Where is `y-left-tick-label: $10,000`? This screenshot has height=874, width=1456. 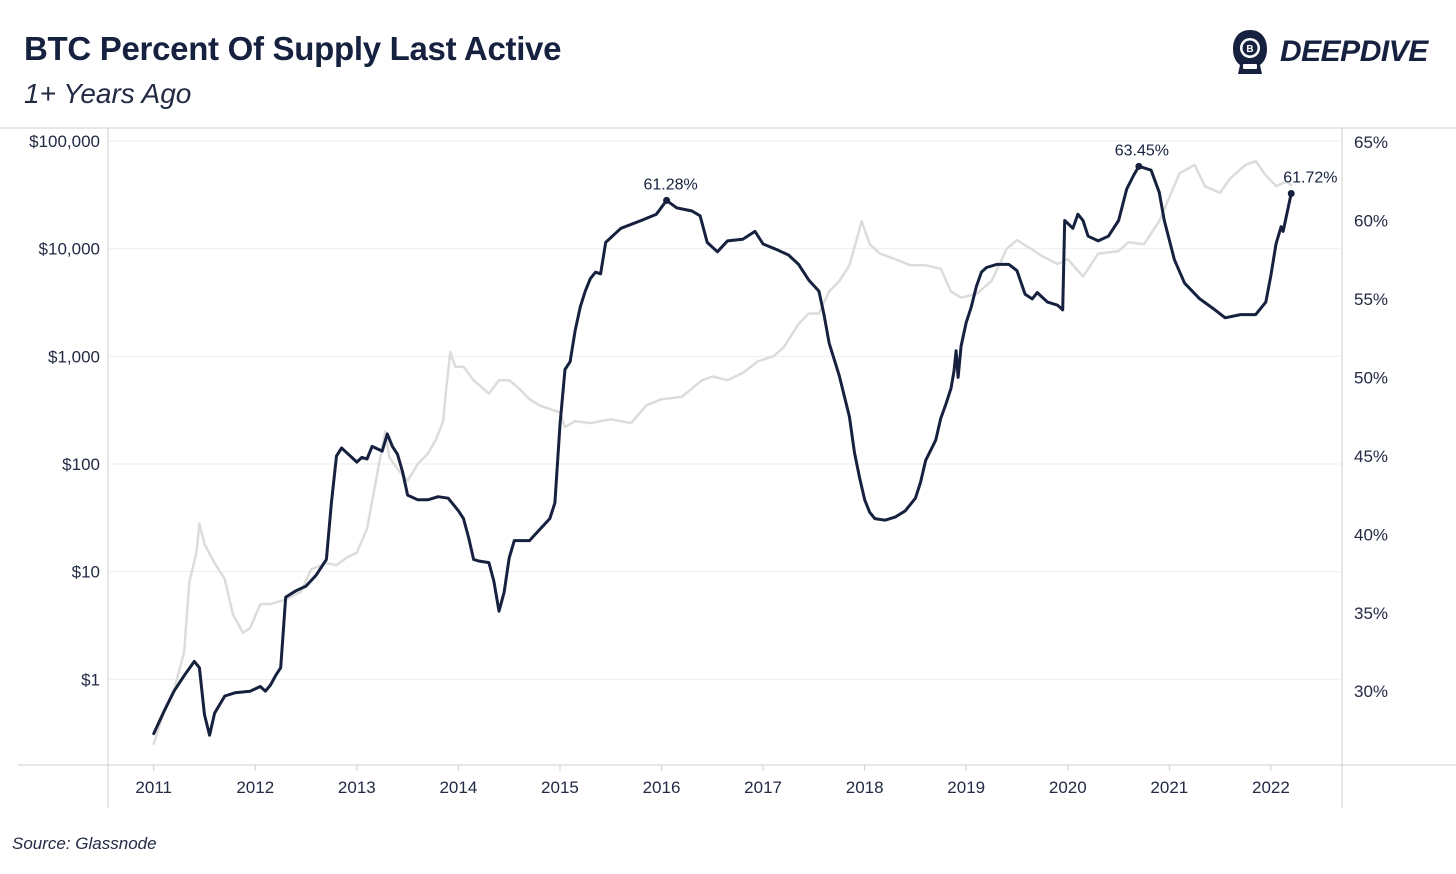 y-left-tick-label: $10,000 is located at coordinates (69, 249).